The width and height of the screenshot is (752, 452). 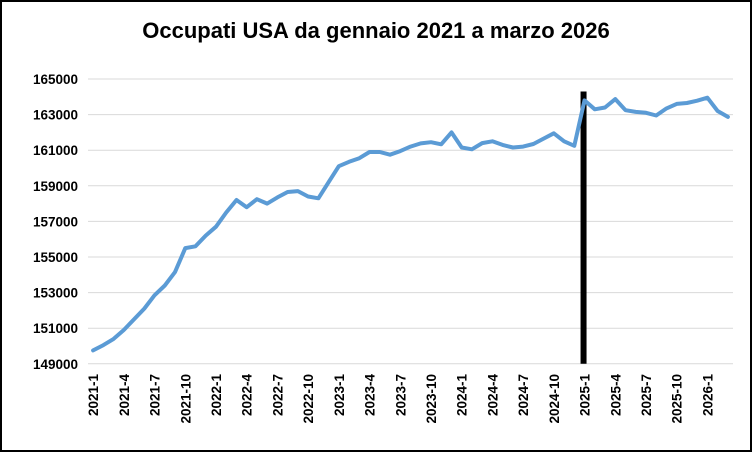 I want to click on x-tick-label: 2021-10, so click(x=185, y=399).